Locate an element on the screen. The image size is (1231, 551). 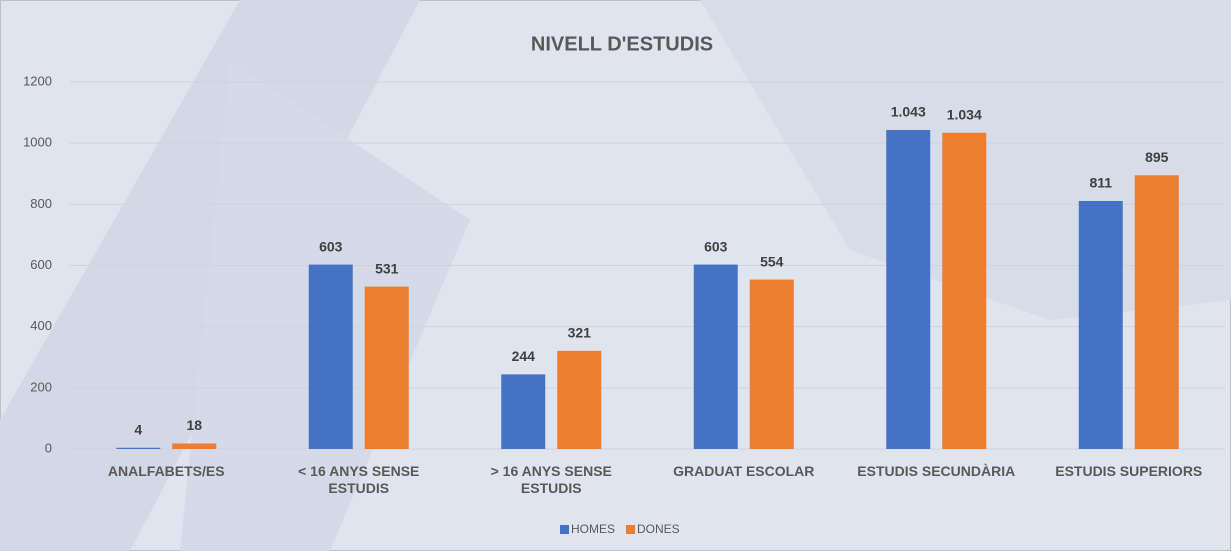
chart-title: NIVELL D'ESTUDIS is located at coordinates (622, 44).